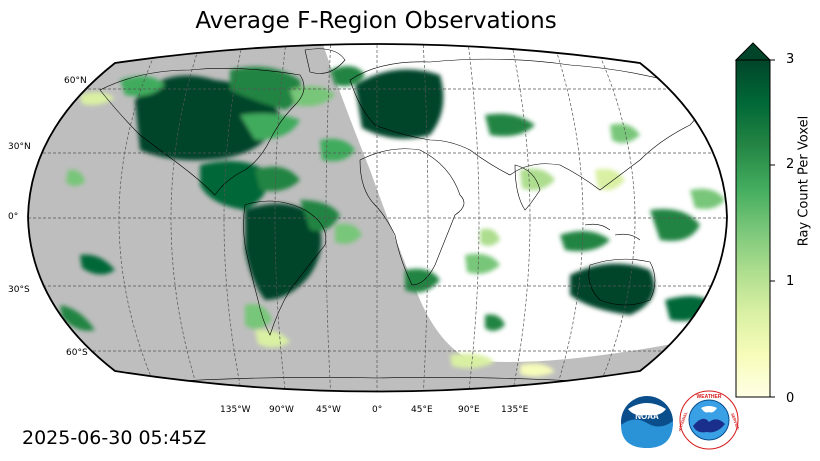  I want to click on colorbar-tick-1: 1, so click(790, 281).